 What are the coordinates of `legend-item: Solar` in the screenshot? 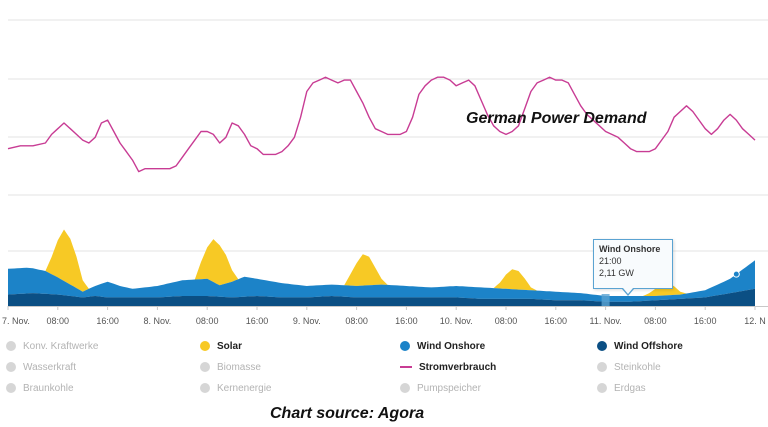 It's located at (221, 346).